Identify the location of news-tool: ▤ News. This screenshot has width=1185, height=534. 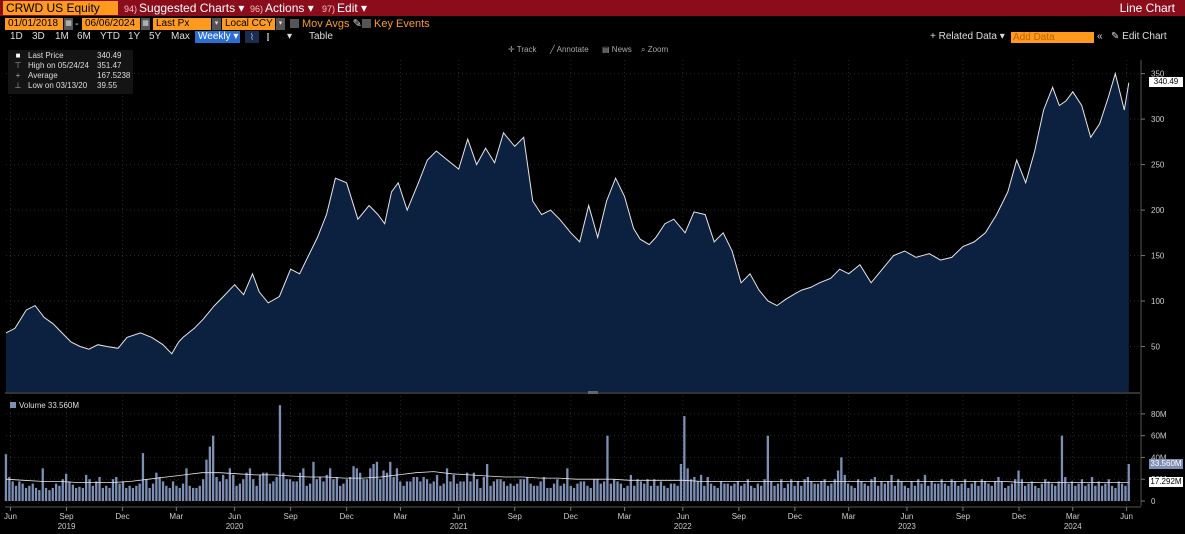
(617, 50).